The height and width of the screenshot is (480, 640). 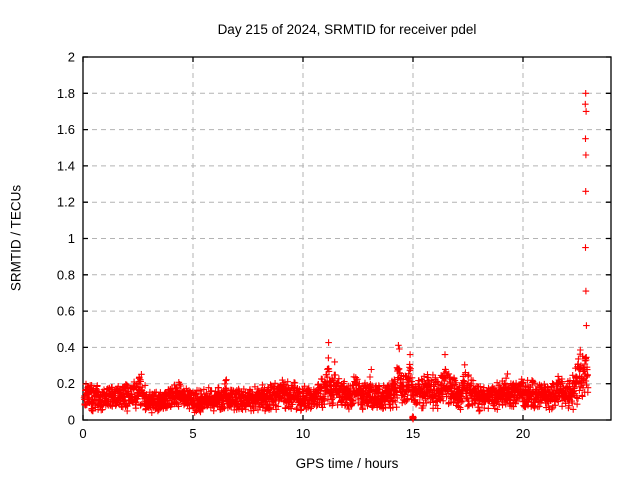 What do you see at coordinates (66, 129) in the screenshot?
I see `y-tick-label: 1.6` at bounding box center [66, 129].